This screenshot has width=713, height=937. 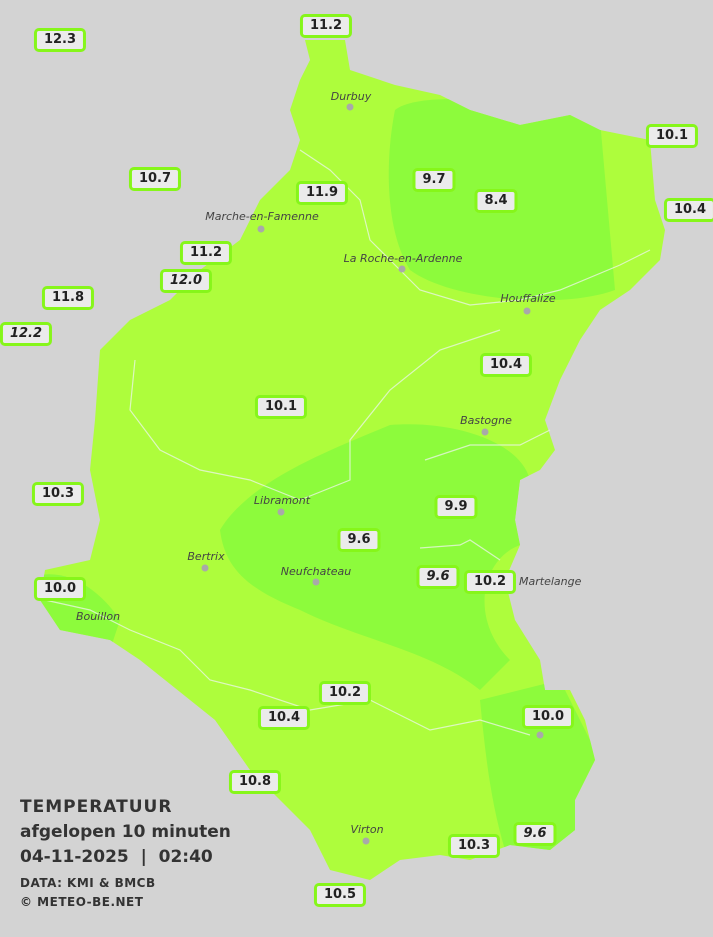 What do you see at coordinates (206, 556) in the screenshot?
I see `city-label: Bertrix` at bounding box center [206, 556].